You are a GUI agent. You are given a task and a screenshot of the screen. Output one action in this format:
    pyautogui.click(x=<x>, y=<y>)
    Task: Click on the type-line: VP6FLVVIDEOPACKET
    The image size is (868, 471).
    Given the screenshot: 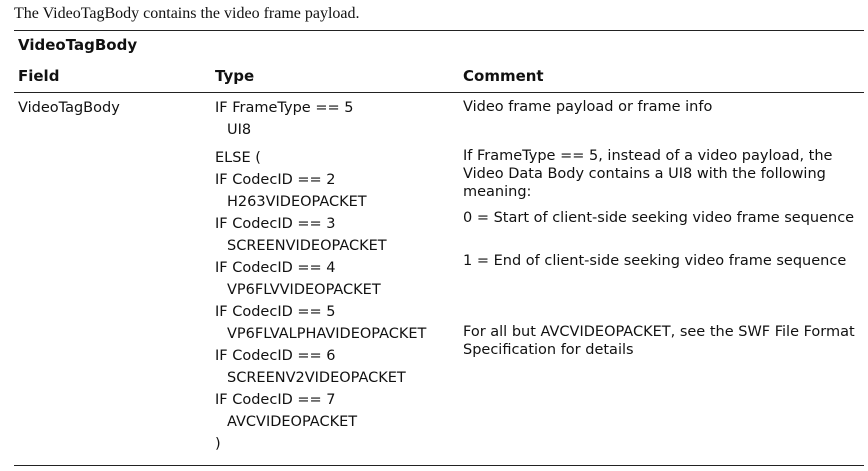 What is the action you would take?
    pyautogui.click(x=304, y=290)
    